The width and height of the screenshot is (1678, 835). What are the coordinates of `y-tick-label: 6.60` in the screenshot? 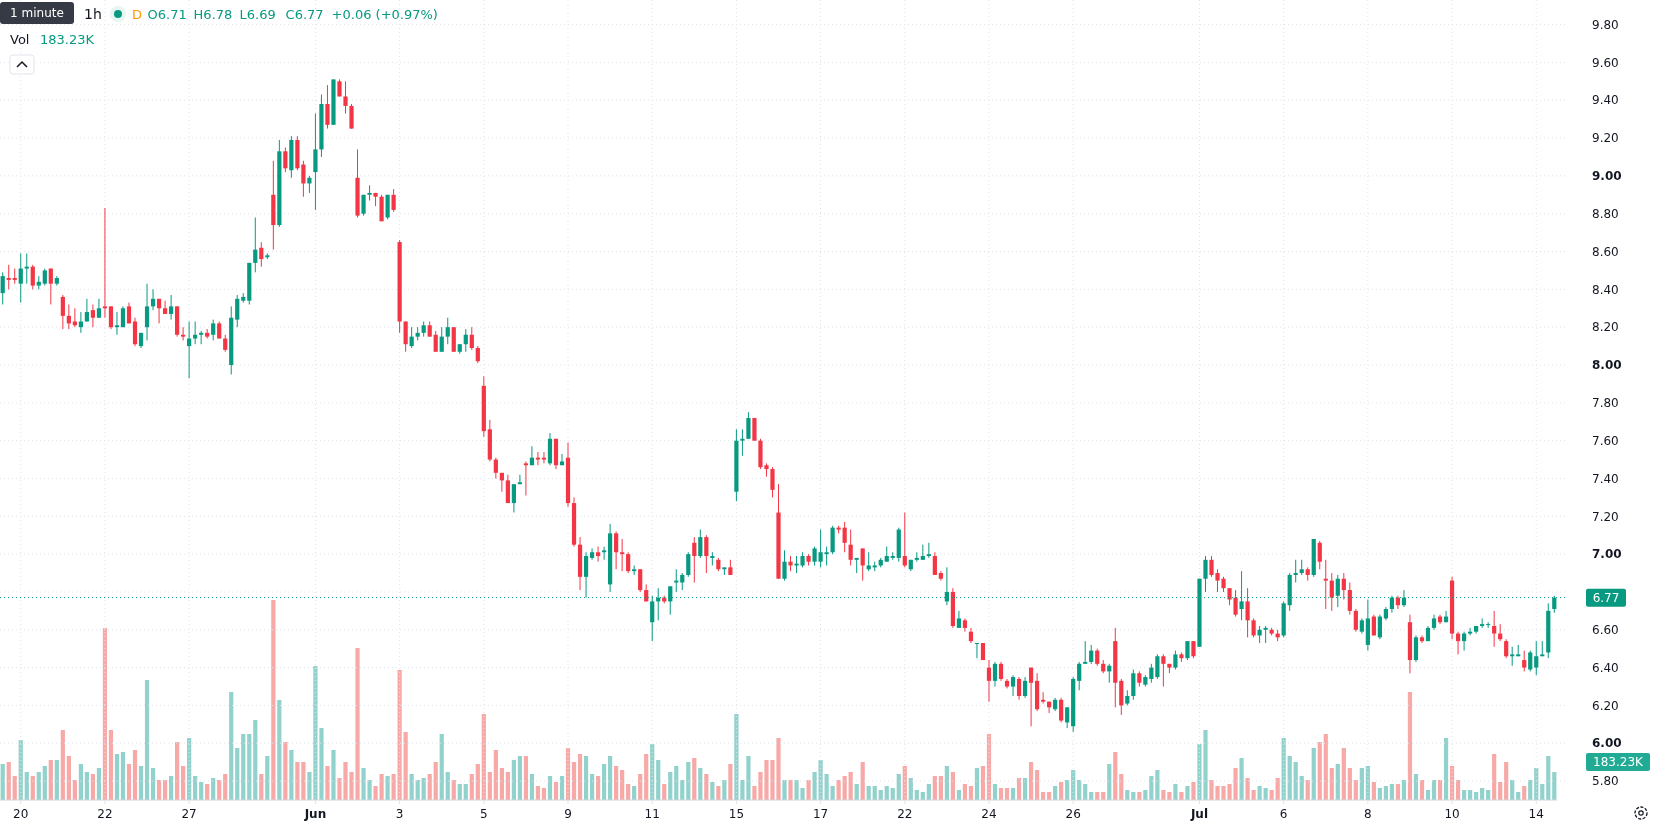 It's located at (1605, 629).